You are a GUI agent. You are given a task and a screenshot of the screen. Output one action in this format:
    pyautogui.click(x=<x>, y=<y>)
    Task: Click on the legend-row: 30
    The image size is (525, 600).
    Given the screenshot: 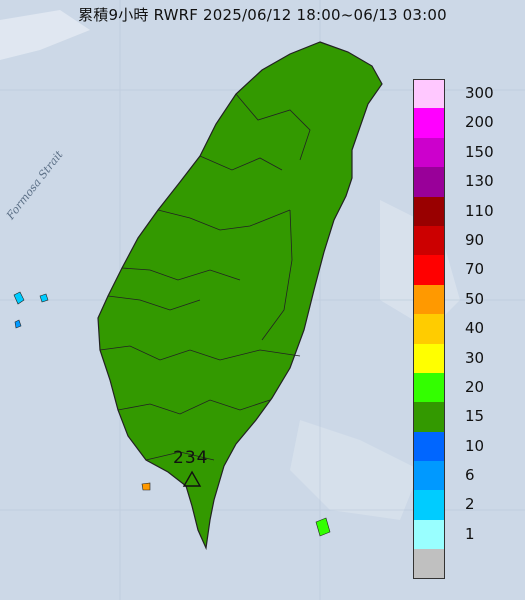 What is the action you would take?
    pyautogui.click(x=463, y=358)
    